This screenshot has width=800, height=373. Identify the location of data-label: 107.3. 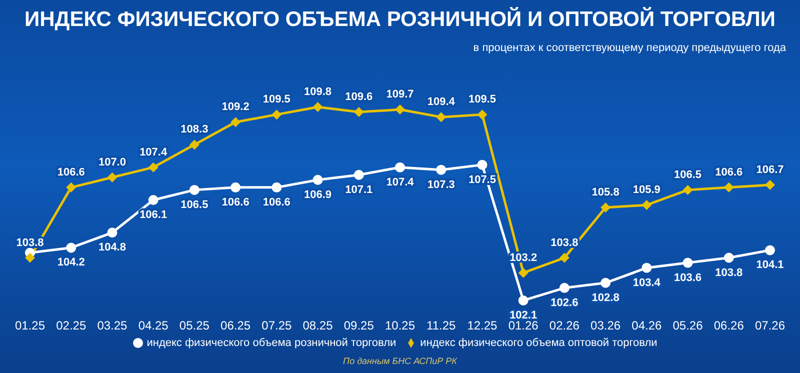
(441, 184).